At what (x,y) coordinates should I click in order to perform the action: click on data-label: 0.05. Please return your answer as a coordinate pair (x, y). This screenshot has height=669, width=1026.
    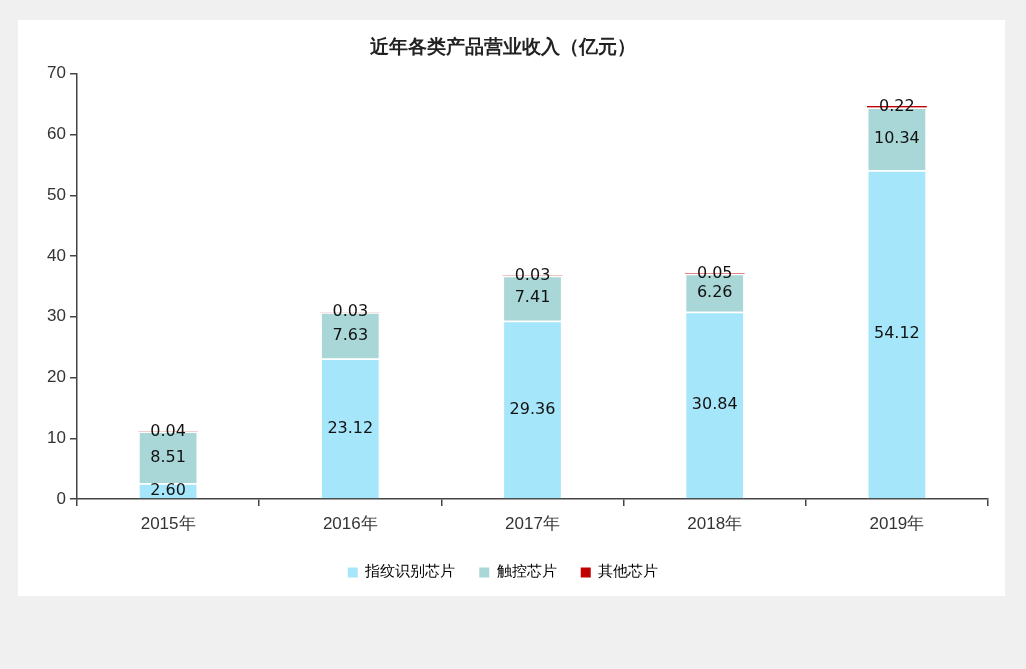
    Looking at the image, I should click on (714, 272).